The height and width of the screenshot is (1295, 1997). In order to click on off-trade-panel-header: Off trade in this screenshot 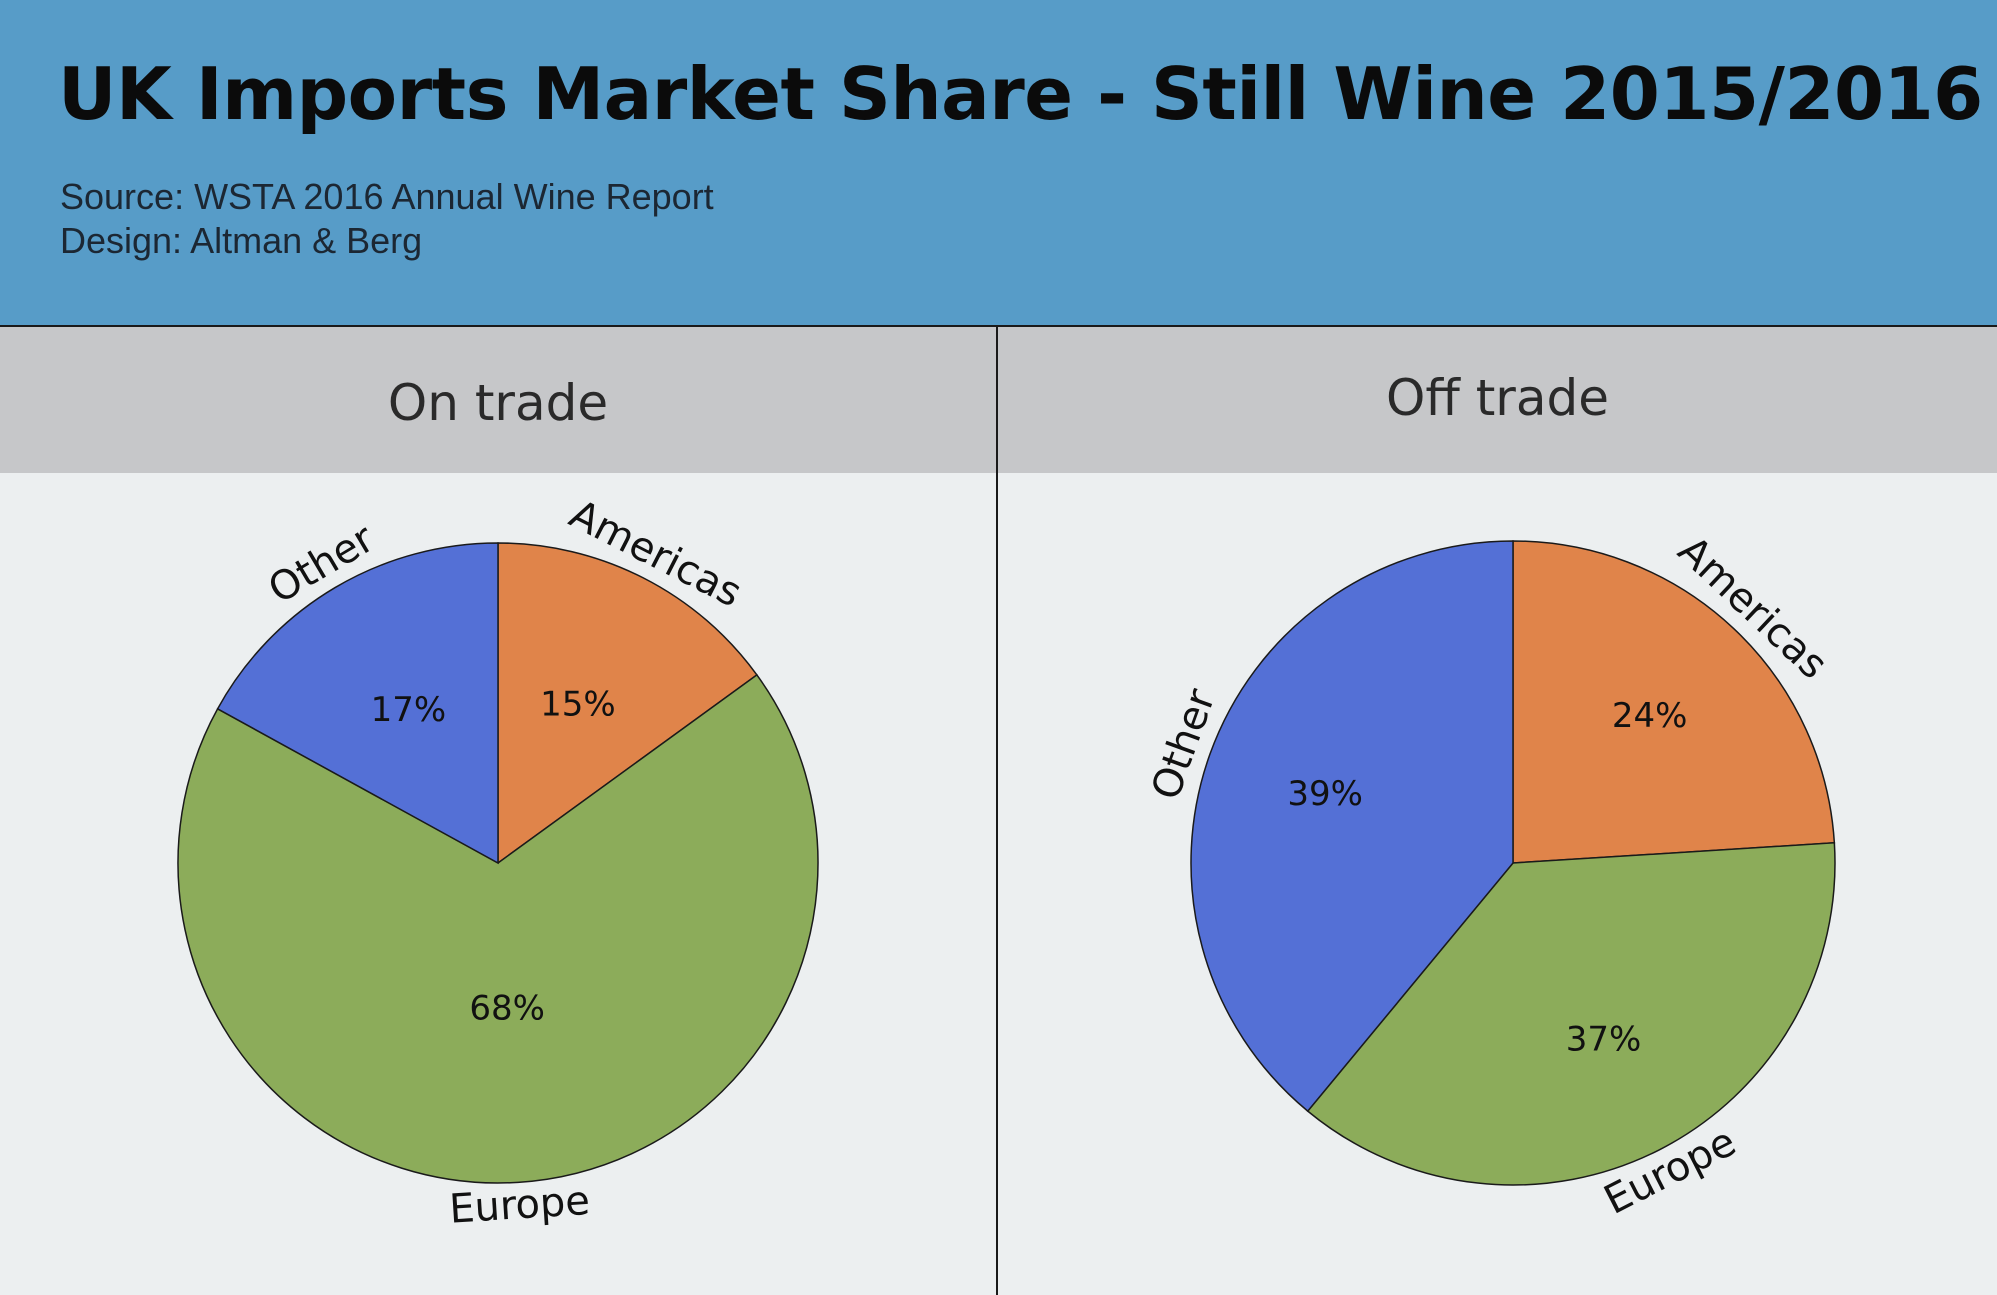, I will do `click(1497, 400)`.